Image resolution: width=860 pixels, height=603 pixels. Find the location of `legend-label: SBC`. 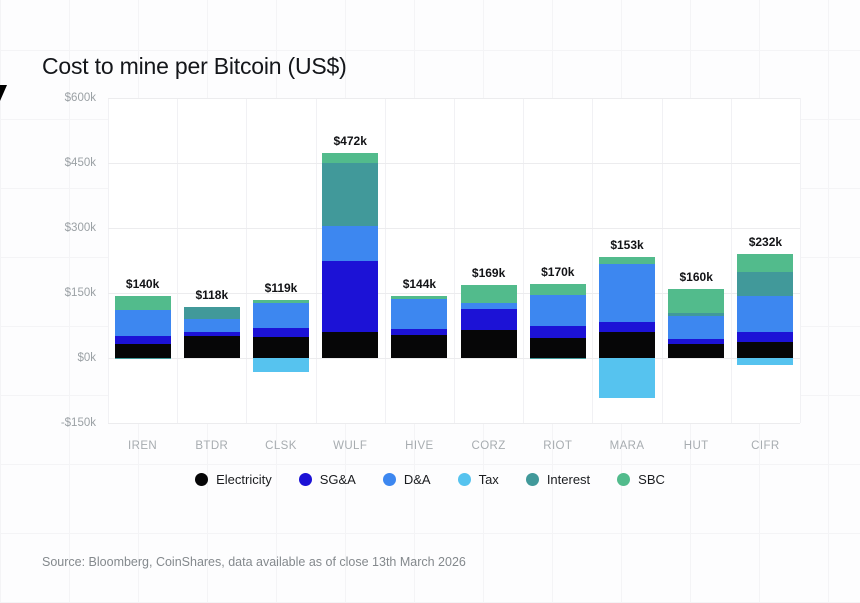

legend-label: SBC is located at coordinates (651, 479).